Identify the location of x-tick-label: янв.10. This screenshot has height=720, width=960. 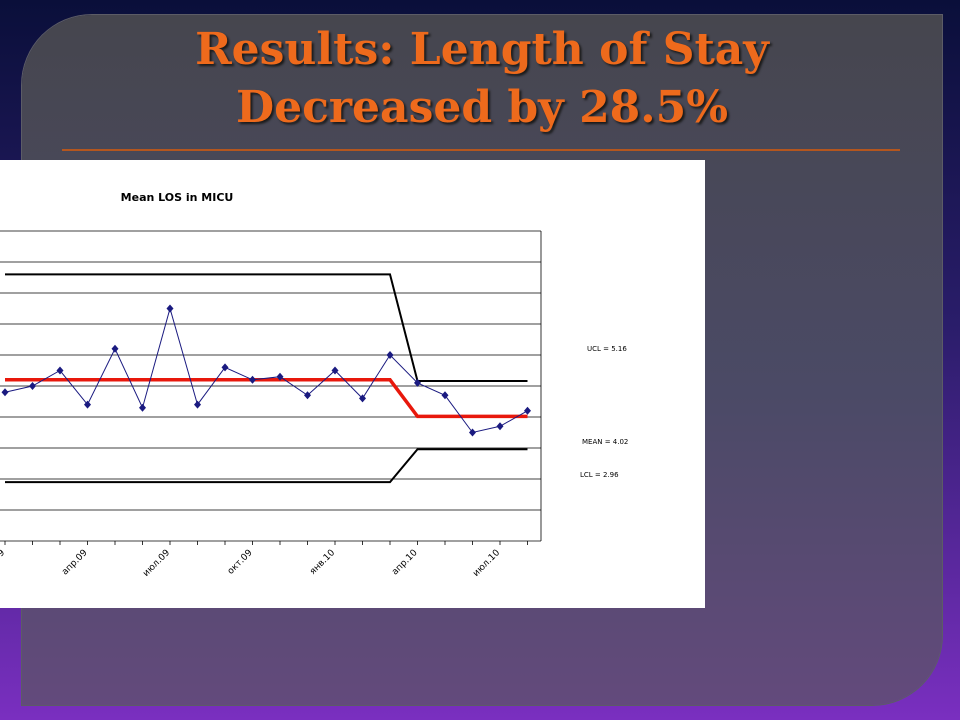
(322, 562).